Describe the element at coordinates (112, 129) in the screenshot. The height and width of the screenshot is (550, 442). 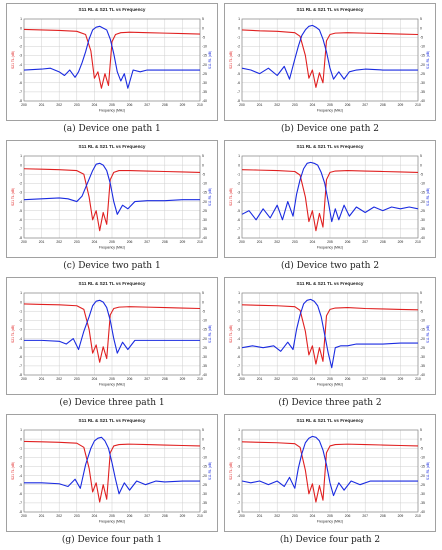
I see `panel-caption: (a) Device one path 1` at that location.